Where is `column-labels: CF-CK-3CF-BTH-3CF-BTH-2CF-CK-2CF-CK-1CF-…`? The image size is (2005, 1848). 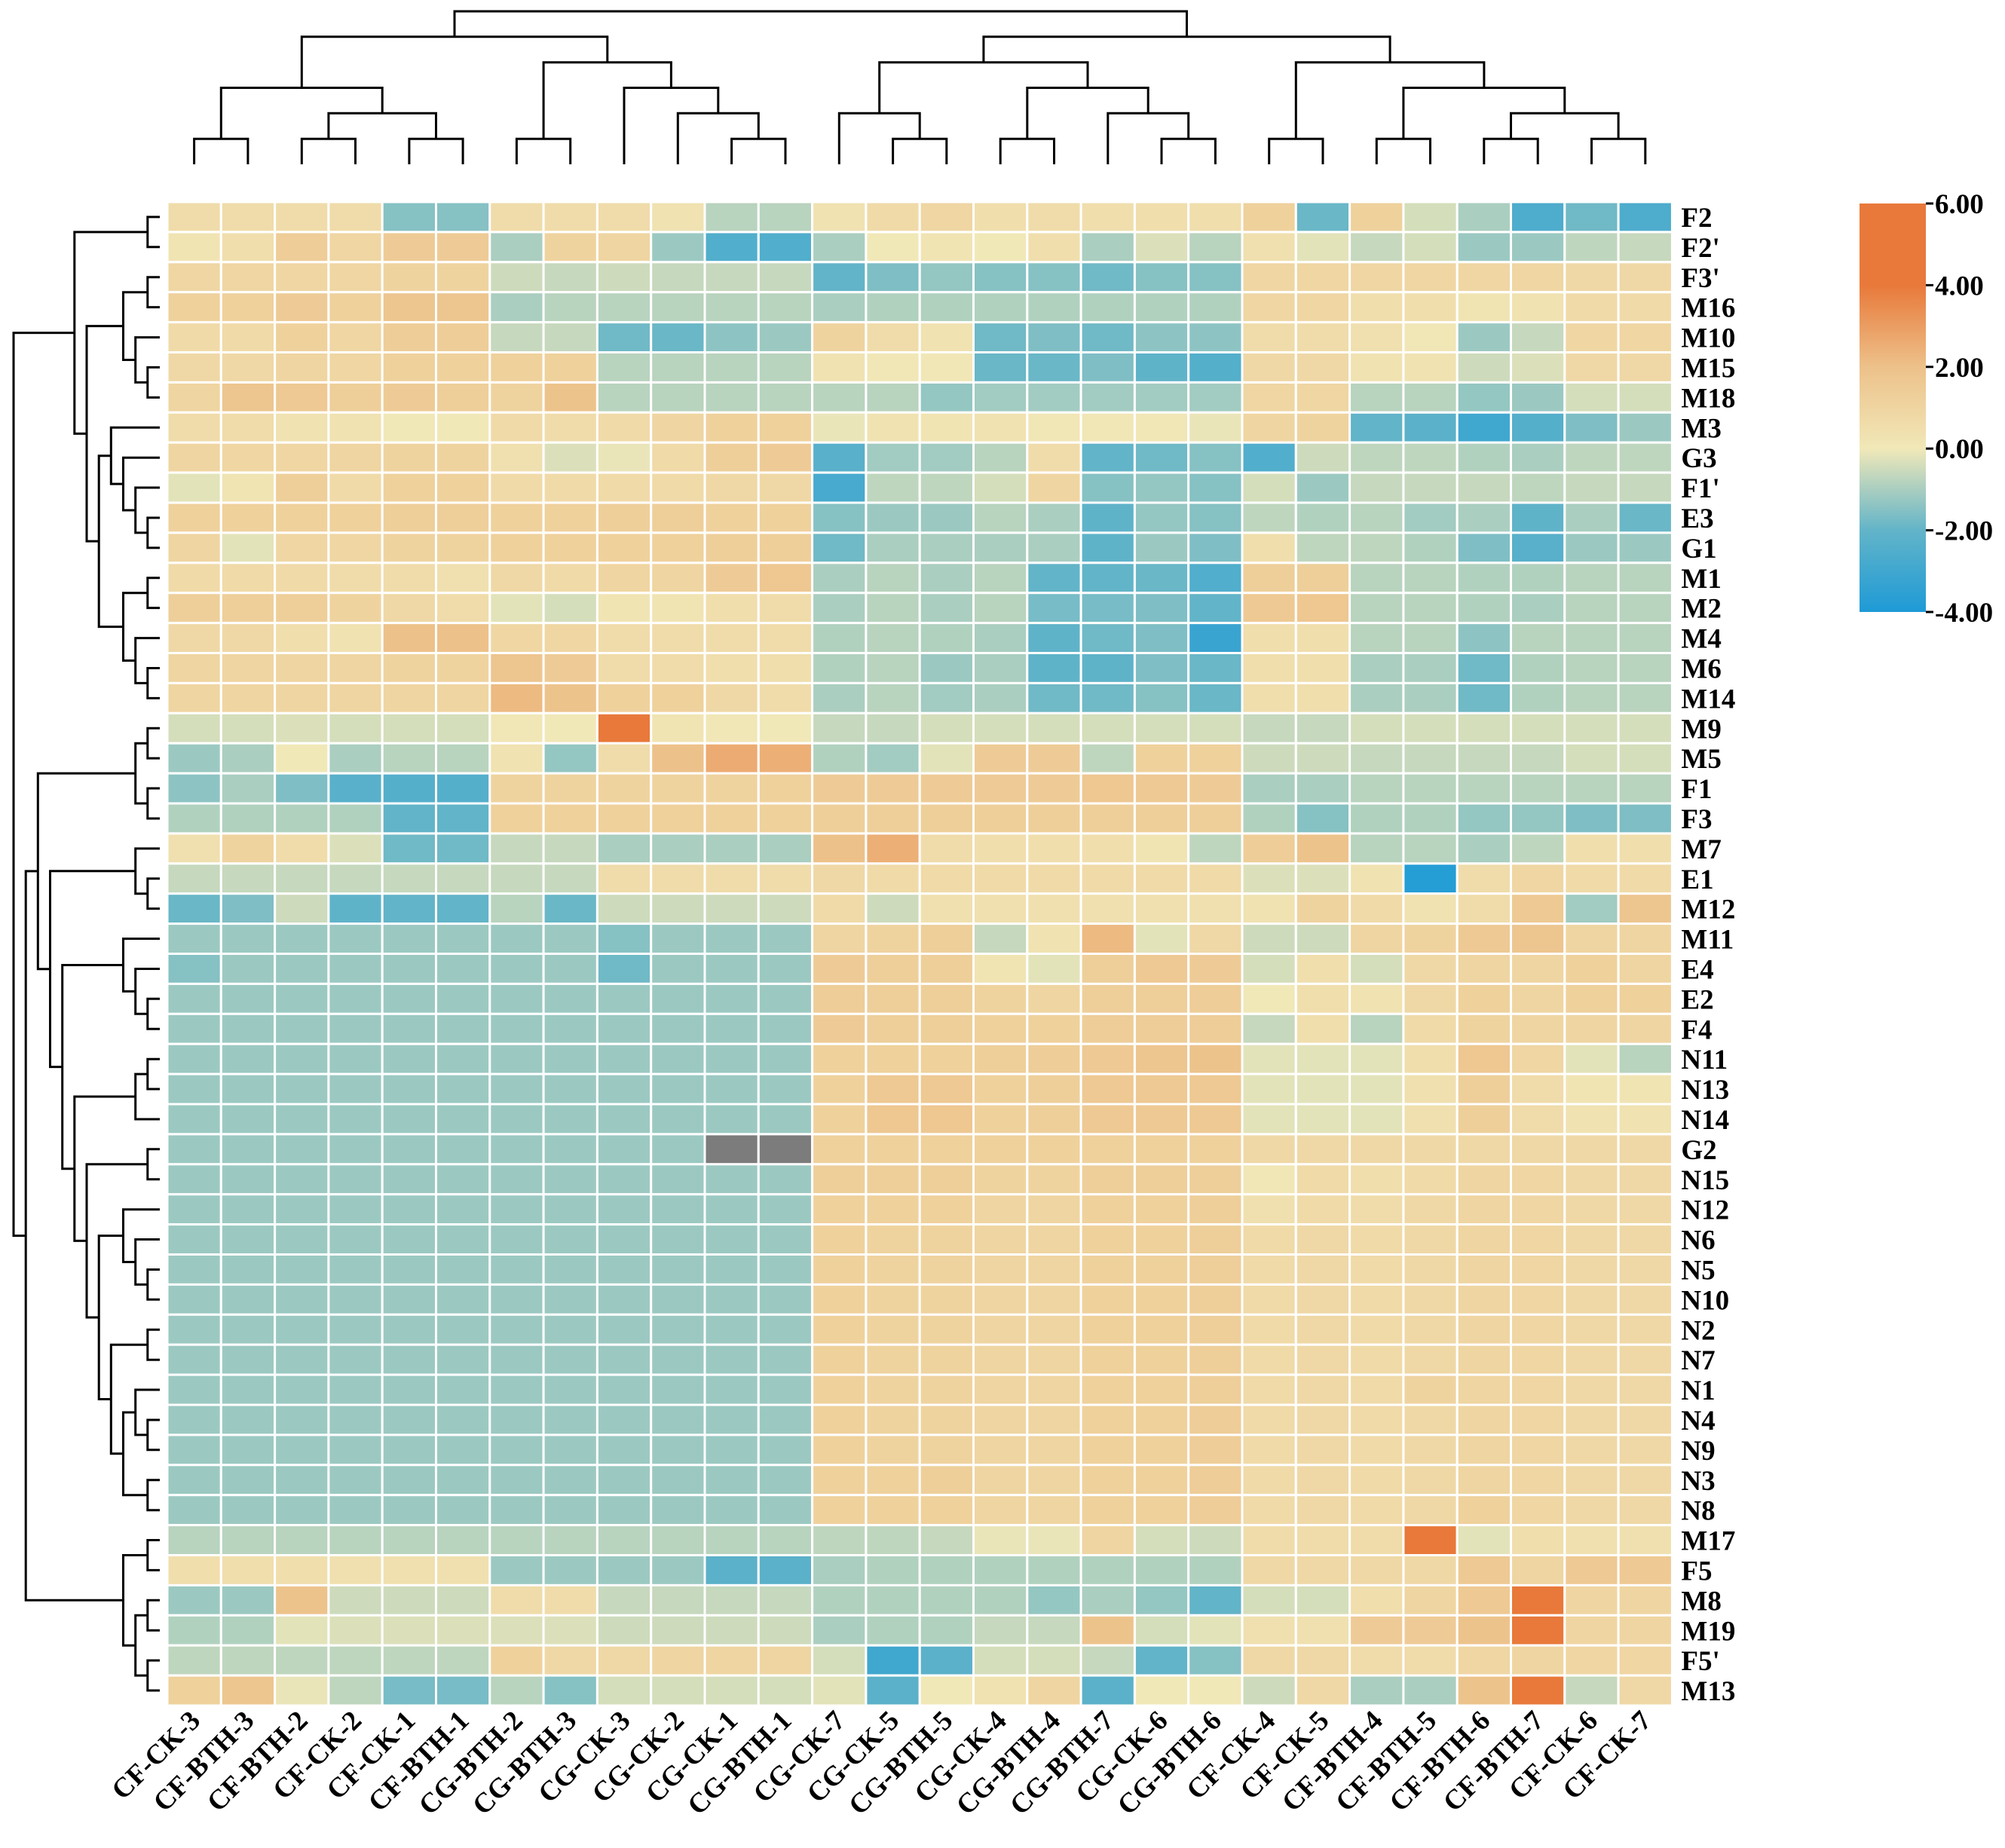
column-labels: CF-CK-3CF-BTH-3CF-BTH-2CF-CK-2CF-CK-1CF-… is located at coordinates (882, 1763).